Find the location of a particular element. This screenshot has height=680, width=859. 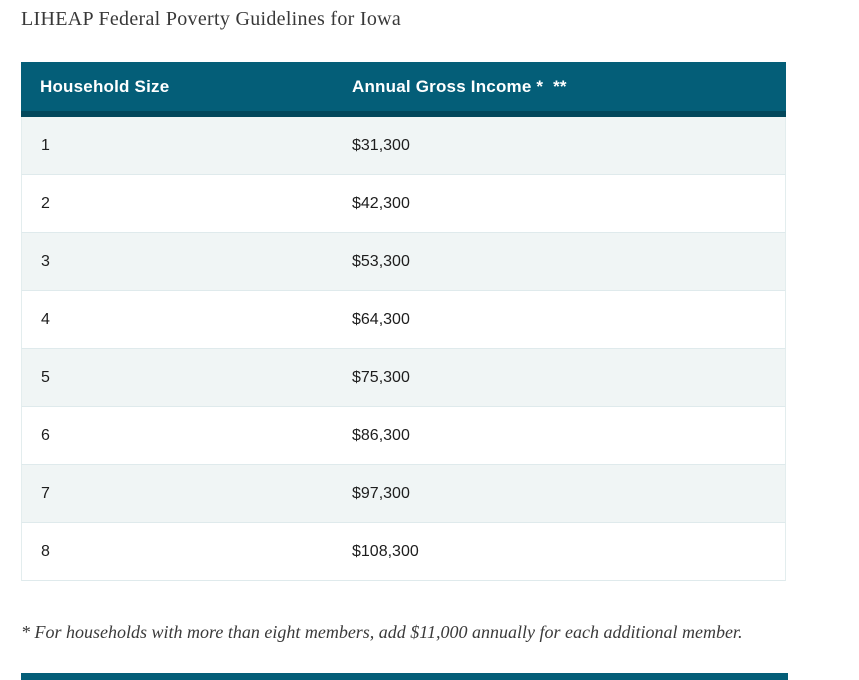

table-row: 4 $64,300 is located at coordinates (403, 320).